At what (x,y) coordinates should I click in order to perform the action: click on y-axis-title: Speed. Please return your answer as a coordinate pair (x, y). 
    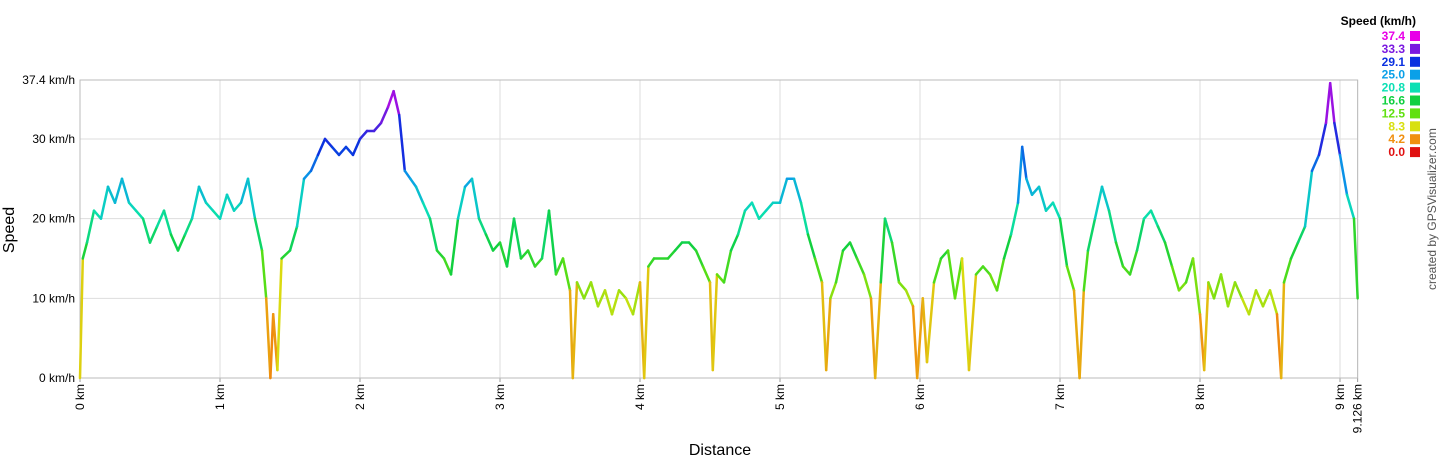
    Looking at the image, I should click on (9, 230).